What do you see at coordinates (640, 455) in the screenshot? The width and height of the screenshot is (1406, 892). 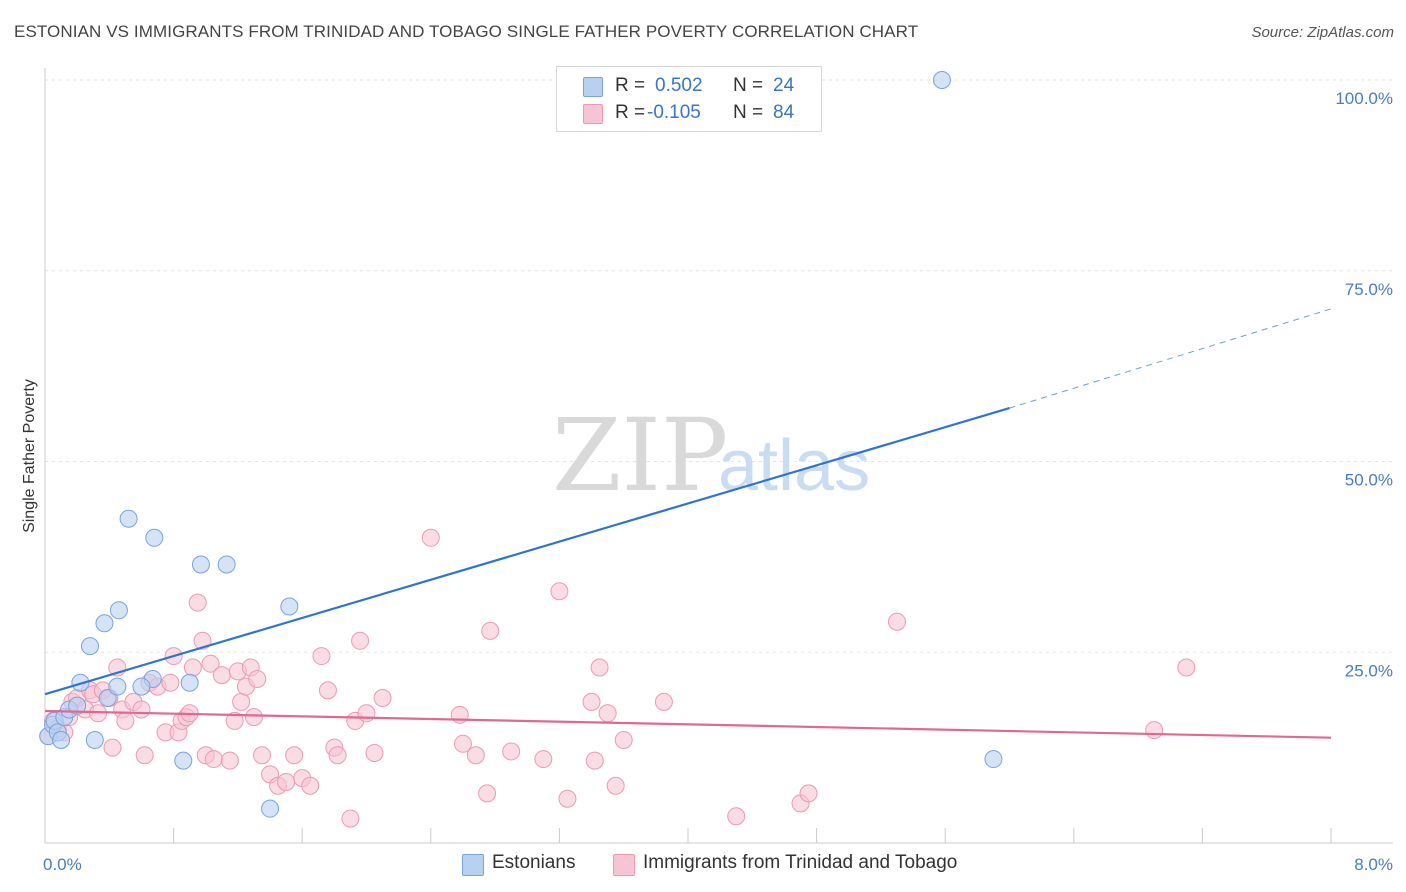 I see `watermark-zip: ZIP` at bounding box center [640, 455].